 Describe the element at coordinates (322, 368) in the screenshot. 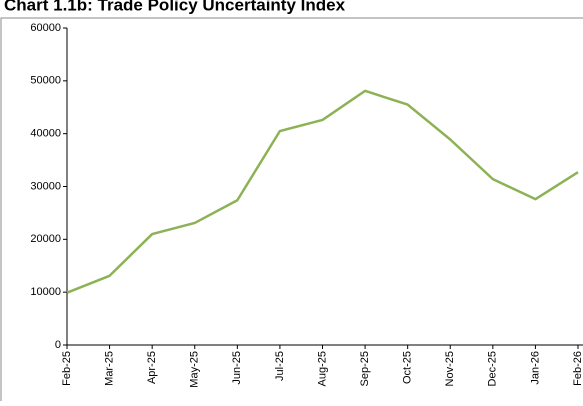

I see `x-tick-label: Aug-25` at that location.